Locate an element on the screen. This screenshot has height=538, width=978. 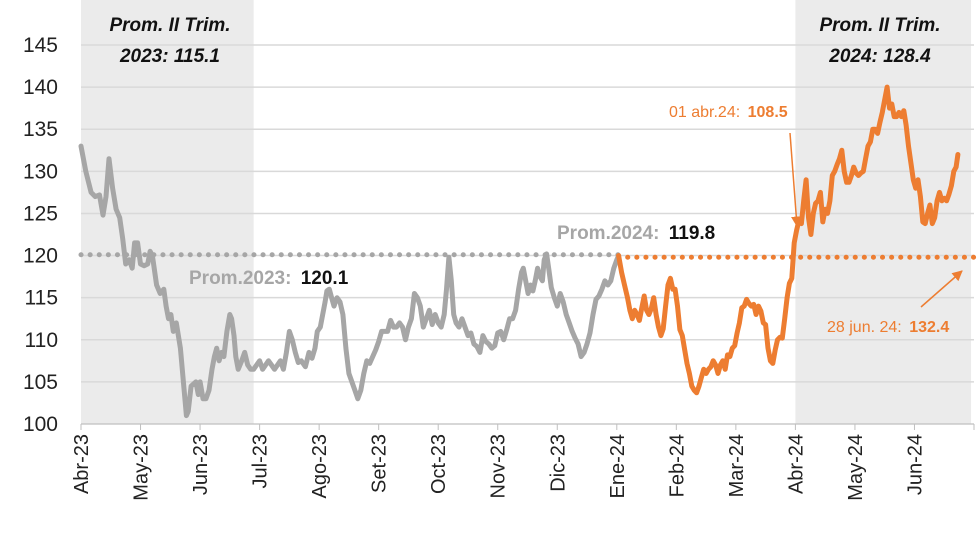
y-tick-label-140: 140 is located at coordinates (40, 87).